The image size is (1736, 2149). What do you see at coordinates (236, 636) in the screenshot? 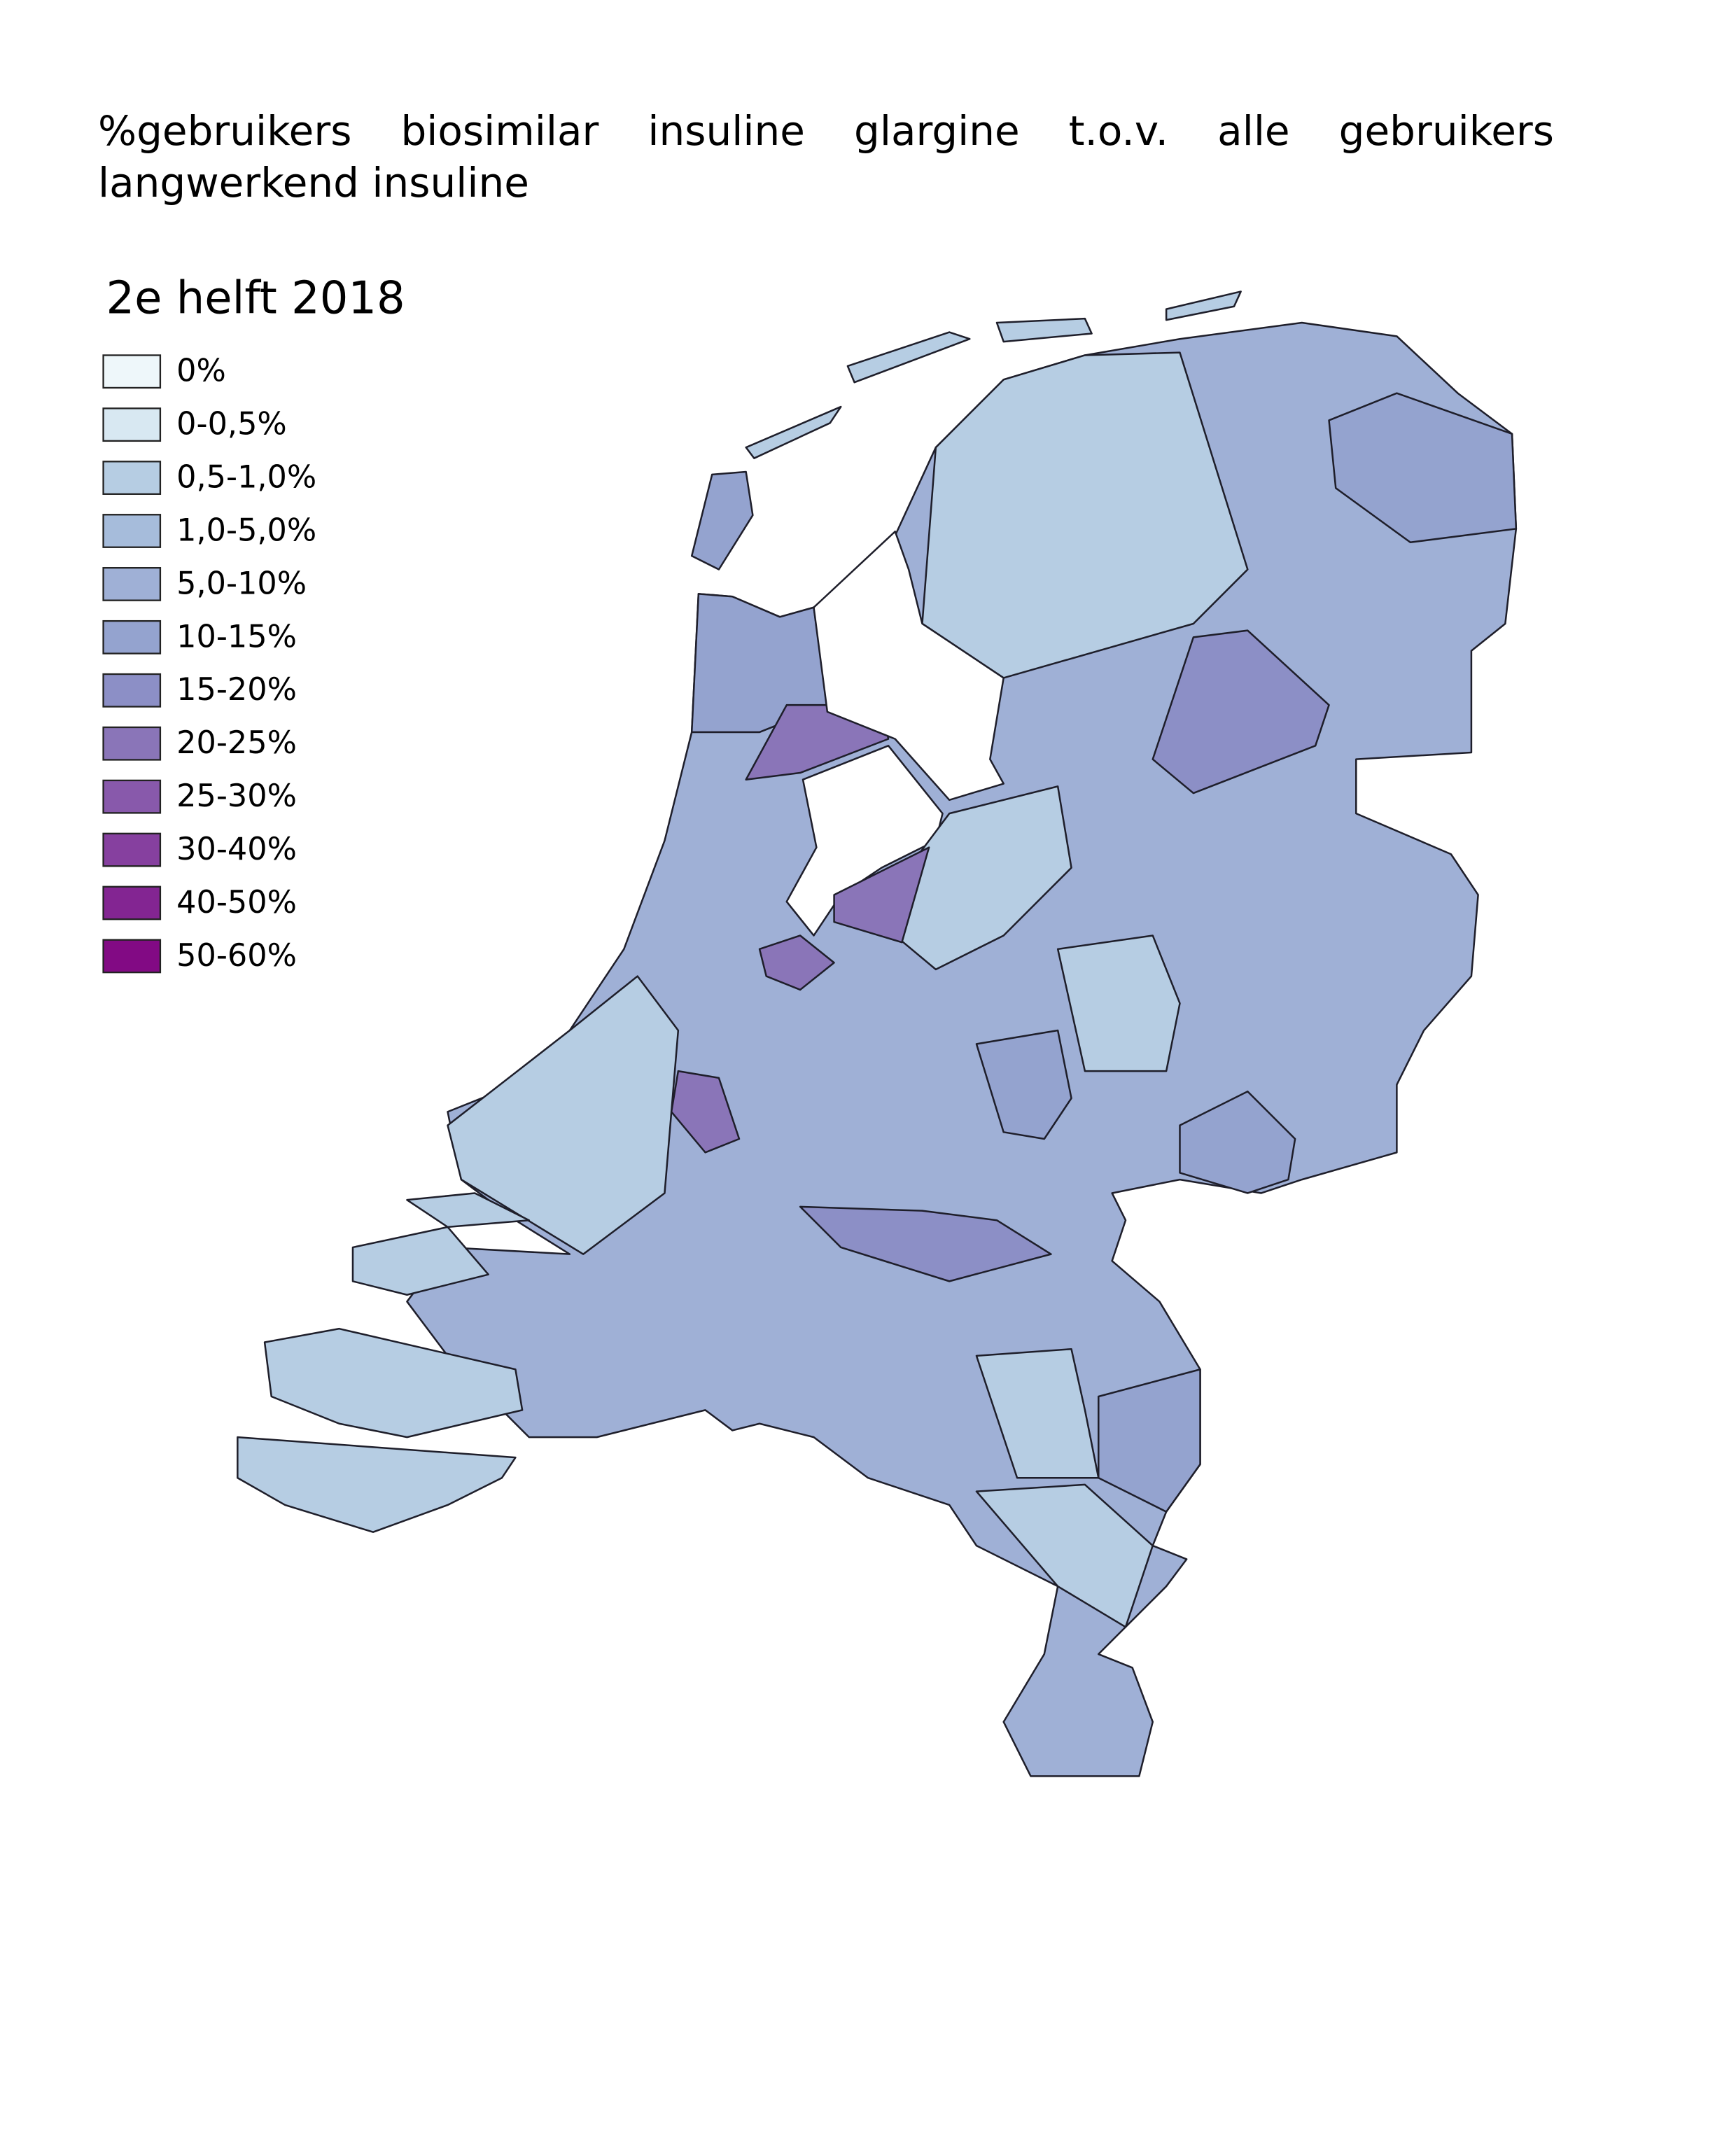
I see `legend-label: 10-15%` at bounding box center [236, 636].